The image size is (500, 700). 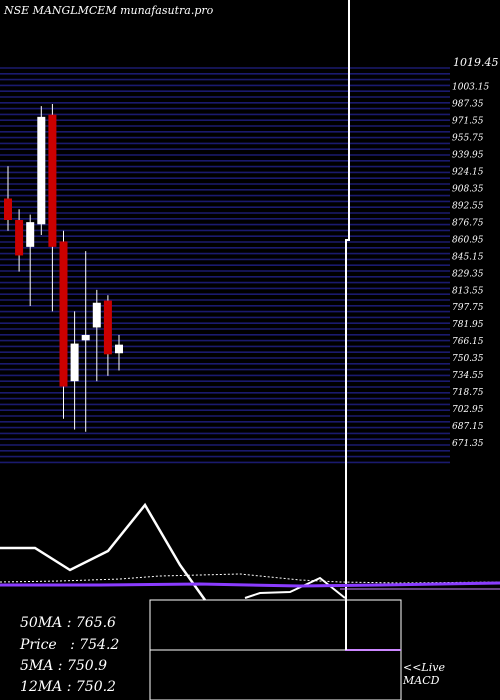 I want to click on y-tick-label: 939.95, so click(x=468, y=155).